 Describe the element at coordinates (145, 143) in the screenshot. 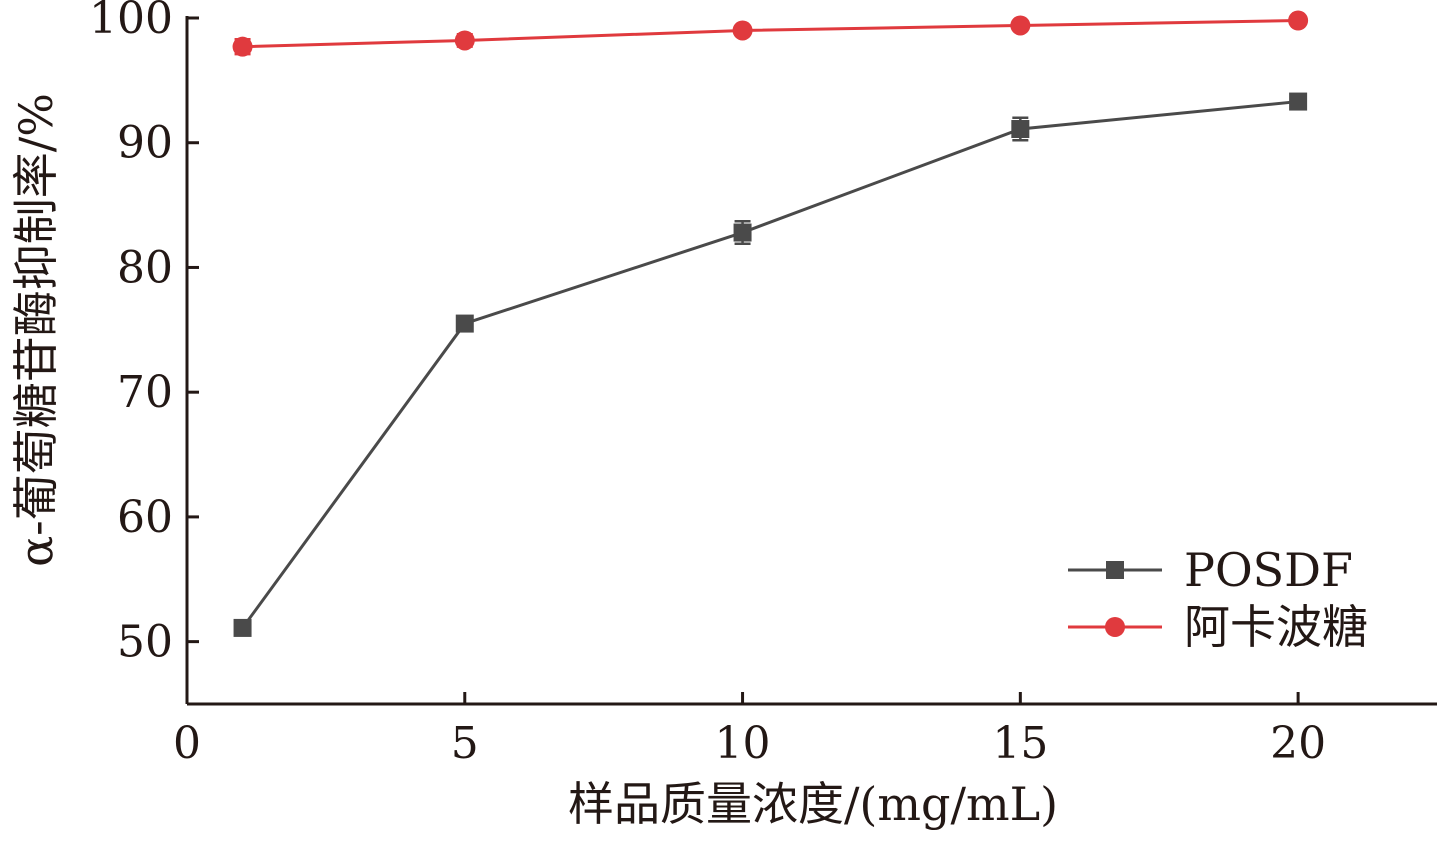

I see `y-tick-label: 90` at that location.